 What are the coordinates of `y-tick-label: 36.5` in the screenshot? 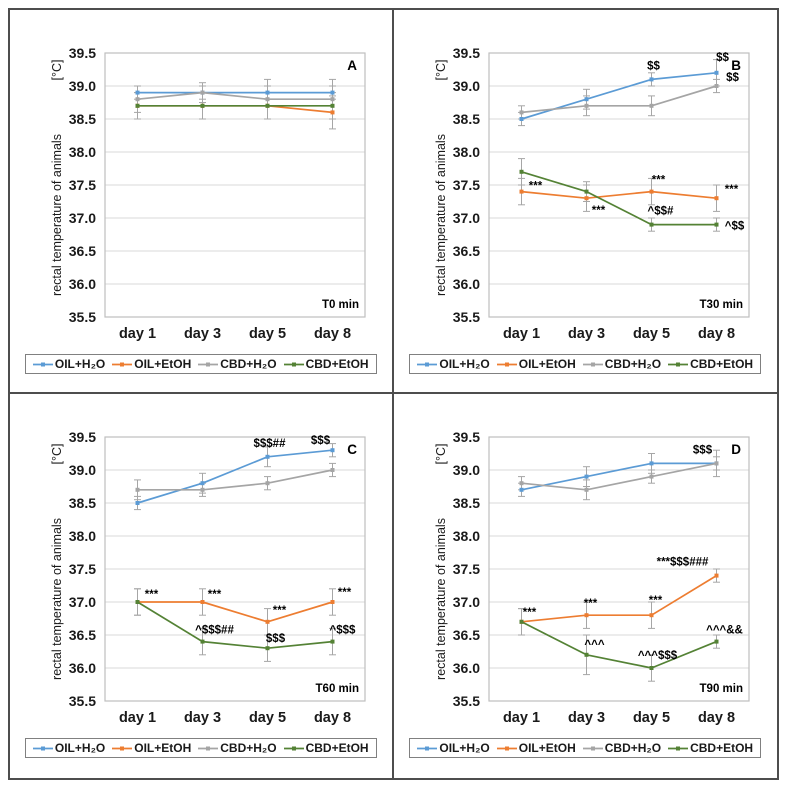 It's located at (466, 635).